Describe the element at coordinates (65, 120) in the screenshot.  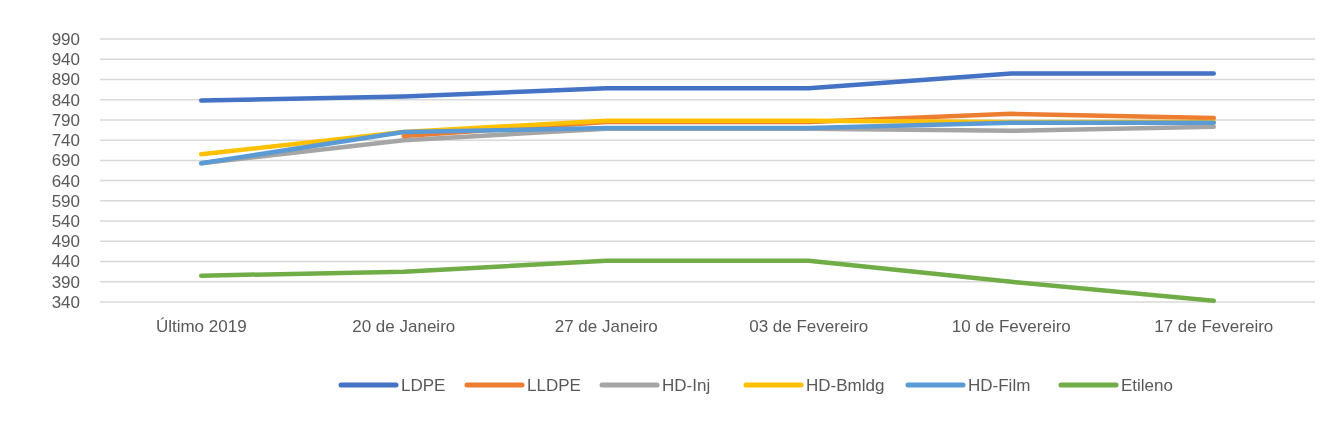
I see `y-tick-label: 790` at that location.